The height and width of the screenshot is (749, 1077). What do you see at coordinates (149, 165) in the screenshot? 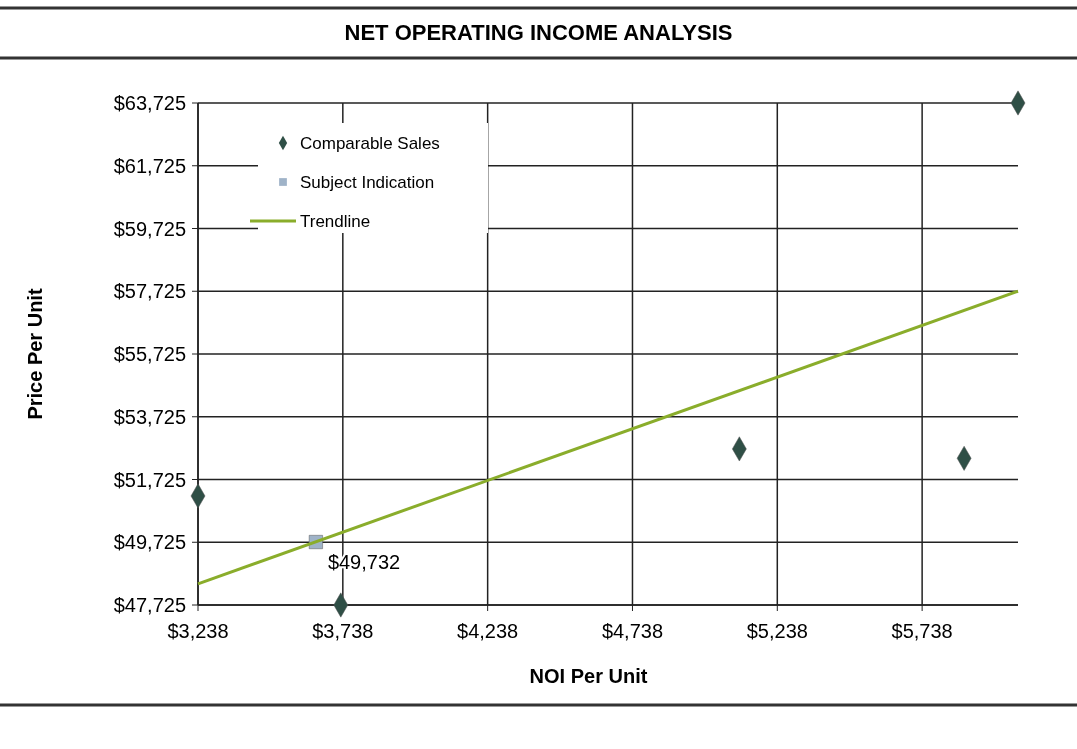
I see `y-tick-label: $61,725` at bounding box center [149, 165].